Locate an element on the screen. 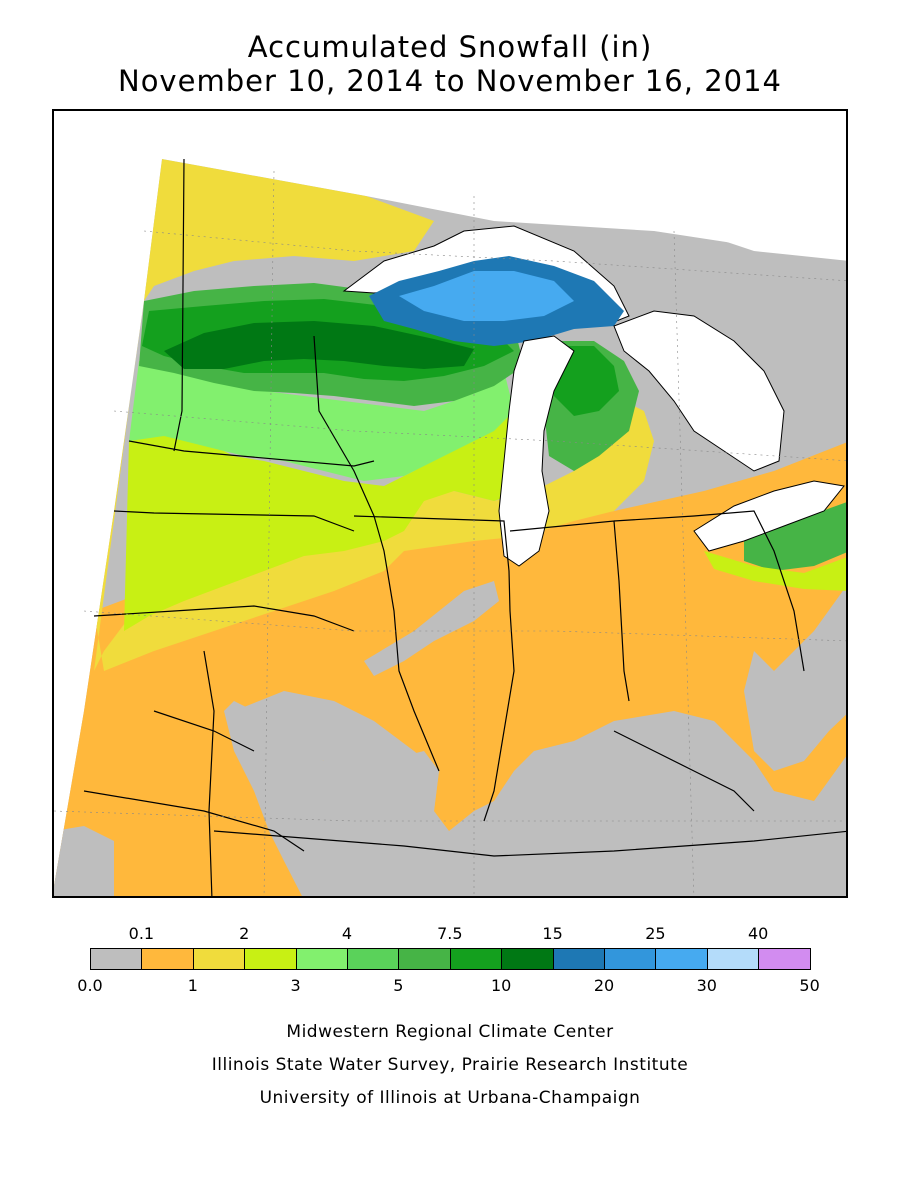  legend-bottom-label: 30 is located at coordinates (706, 985).